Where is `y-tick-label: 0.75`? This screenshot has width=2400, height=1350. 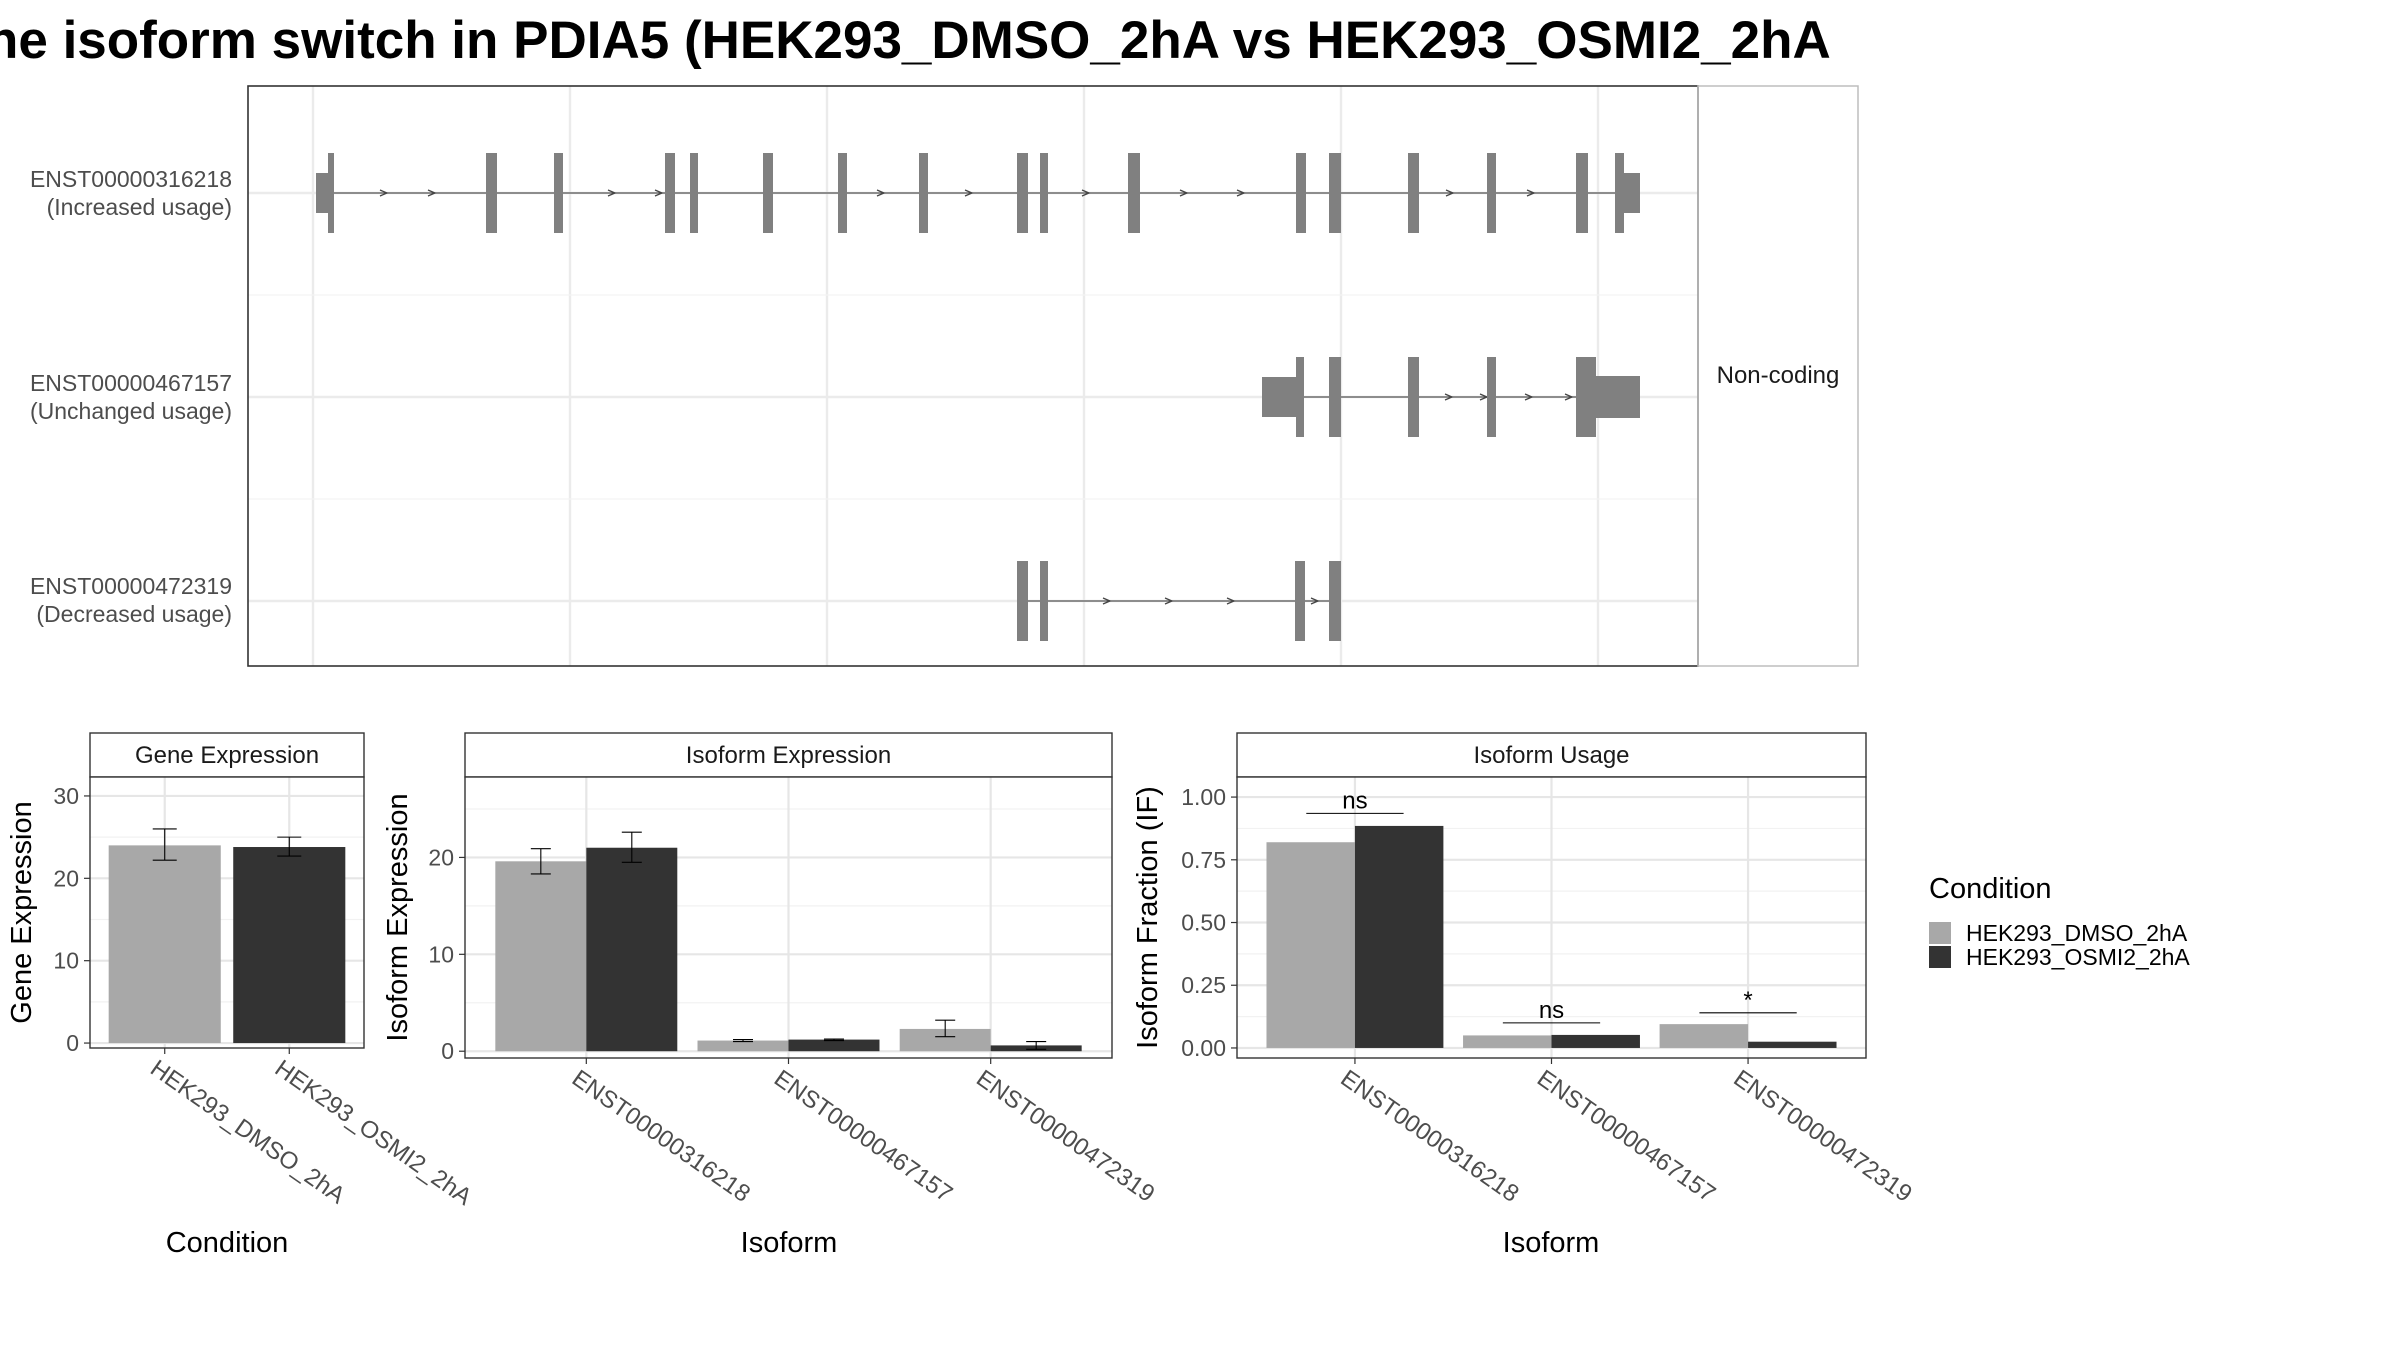 y-tick-label: 0.75 is located at coordinates (1203, 860).